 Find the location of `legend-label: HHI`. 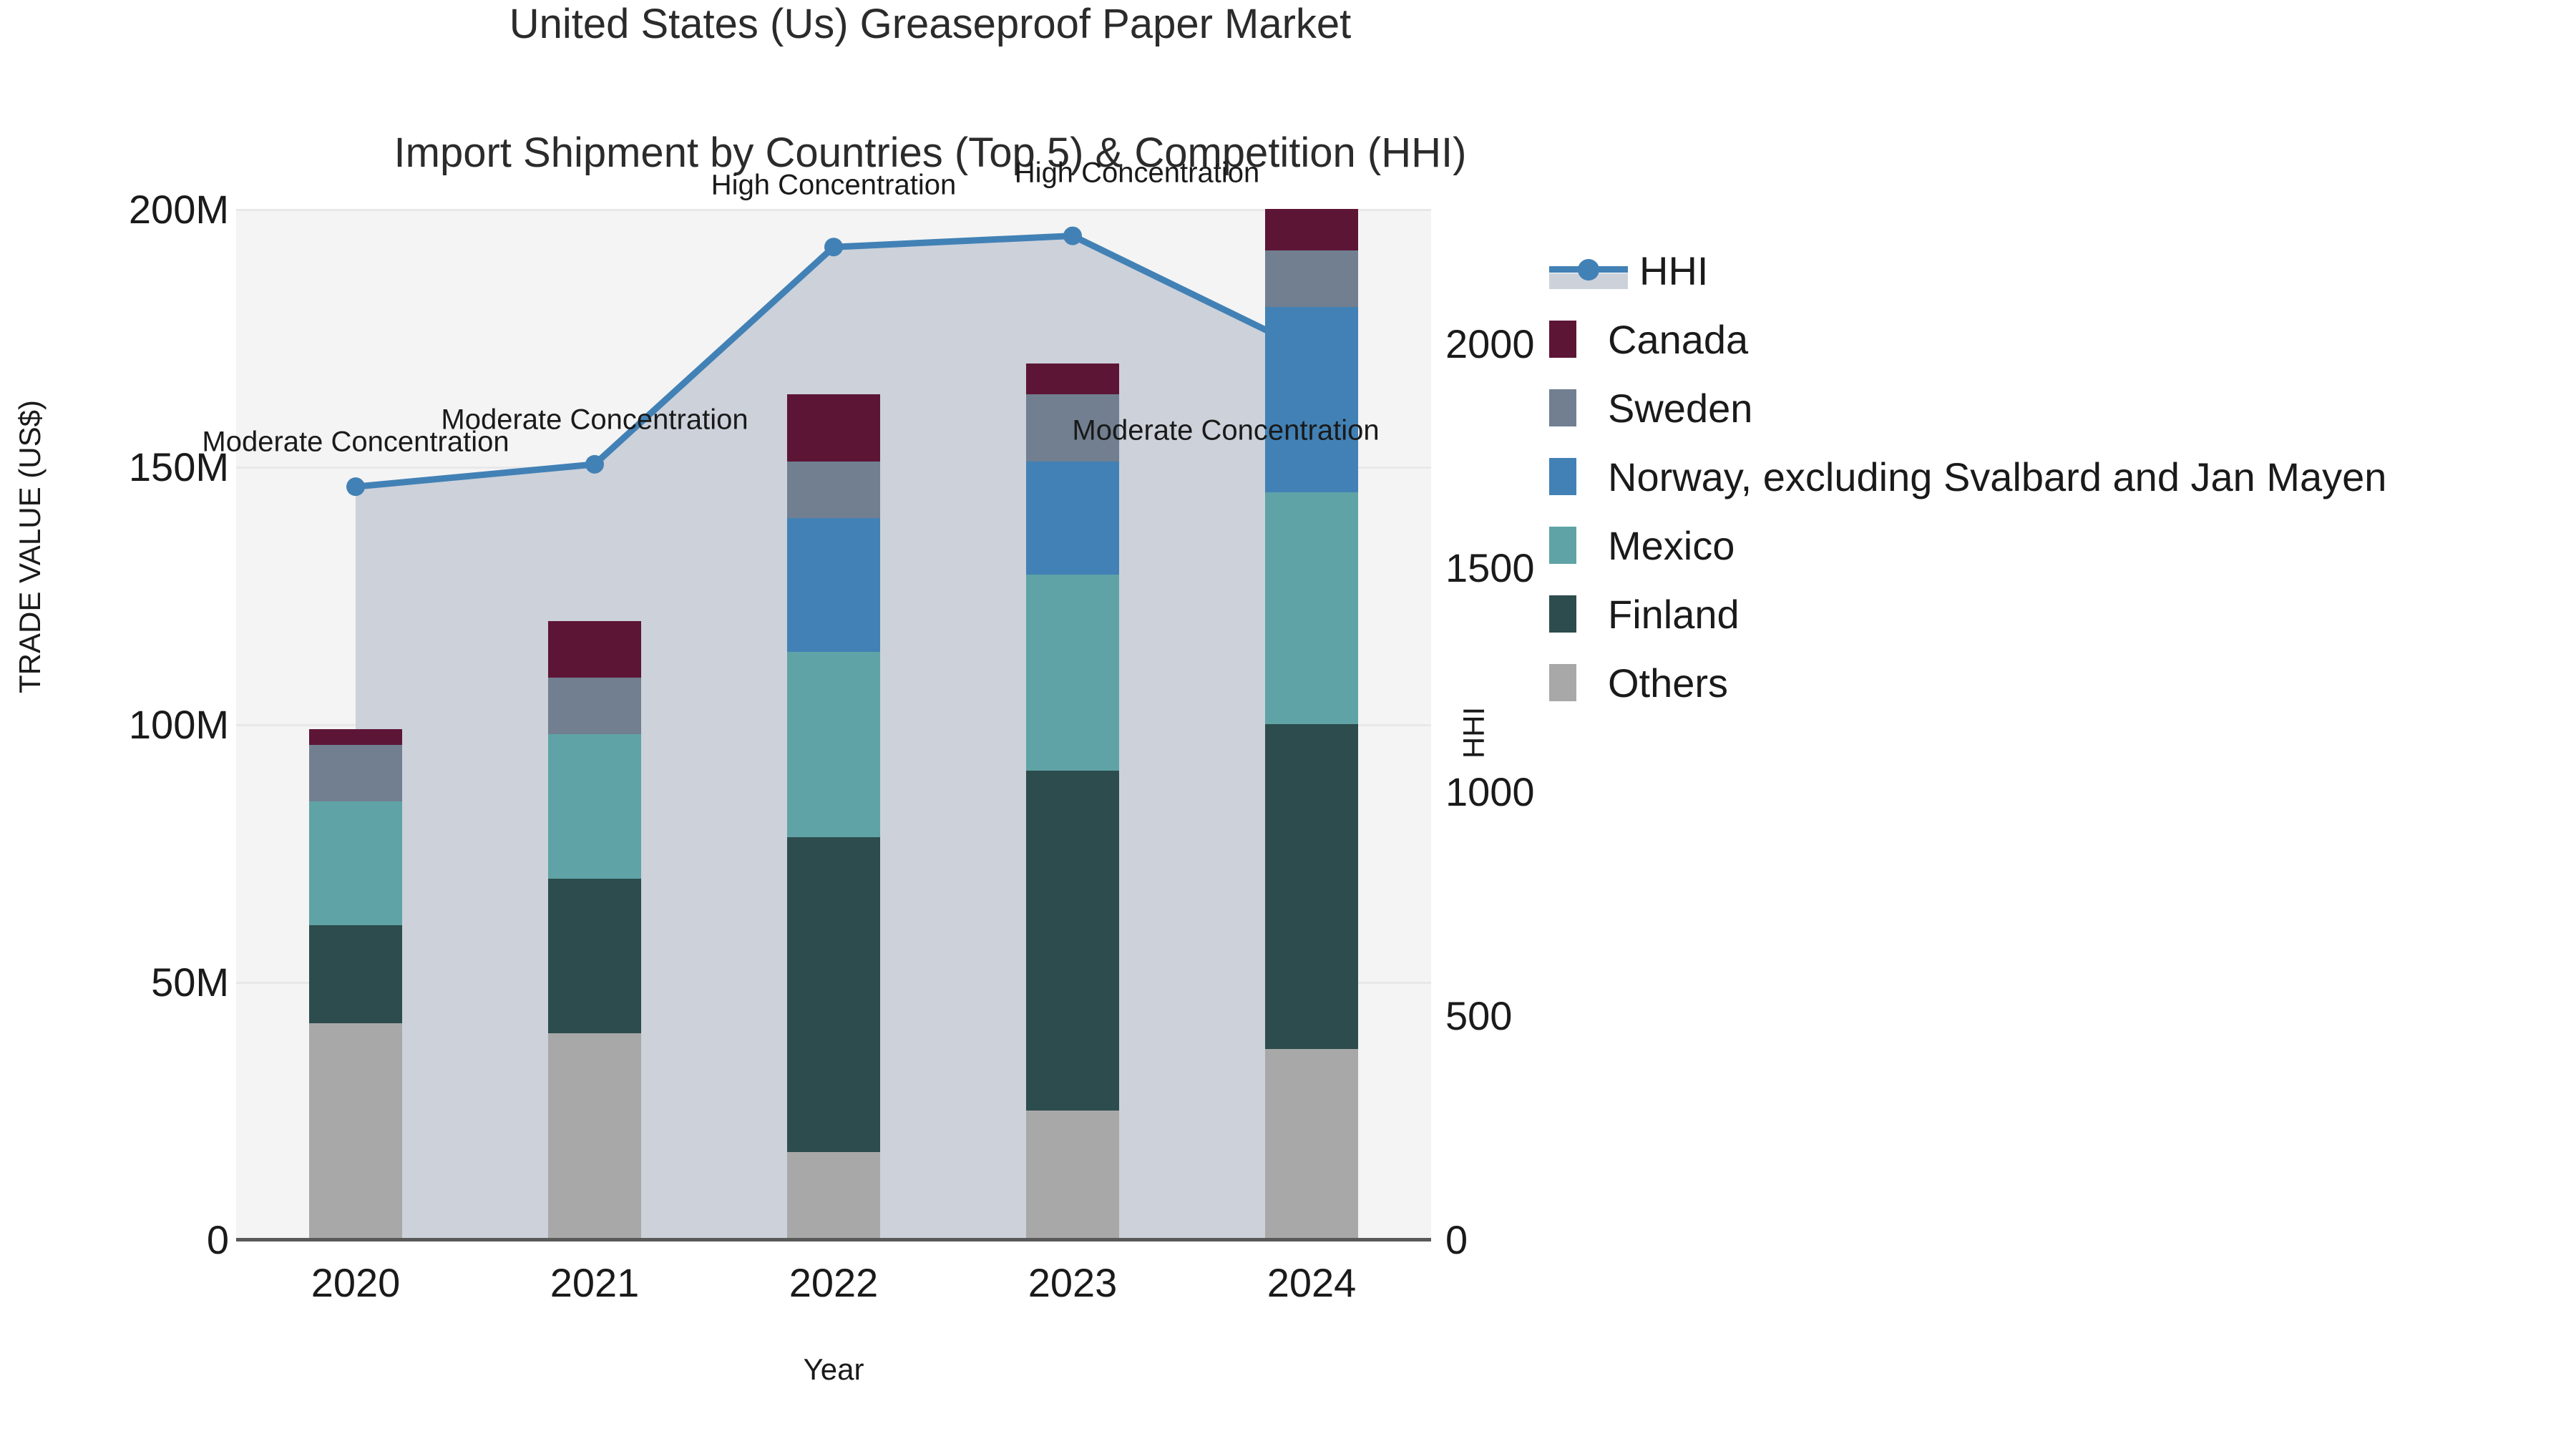

legend-label: HHI is located at coordinates (1674, 270).